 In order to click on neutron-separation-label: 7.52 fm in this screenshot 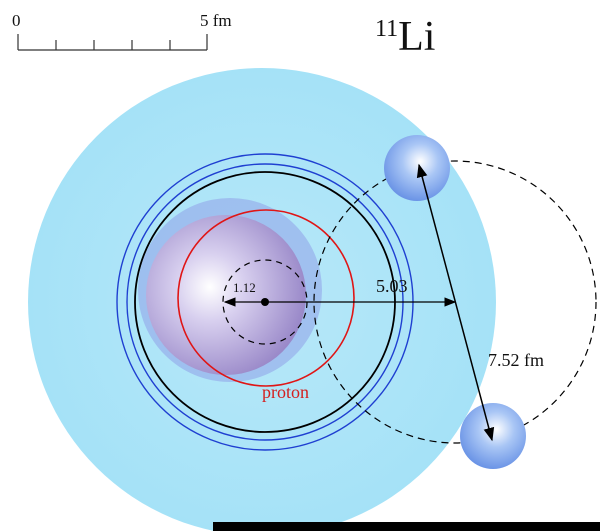, I will do `click(516, 360)`.